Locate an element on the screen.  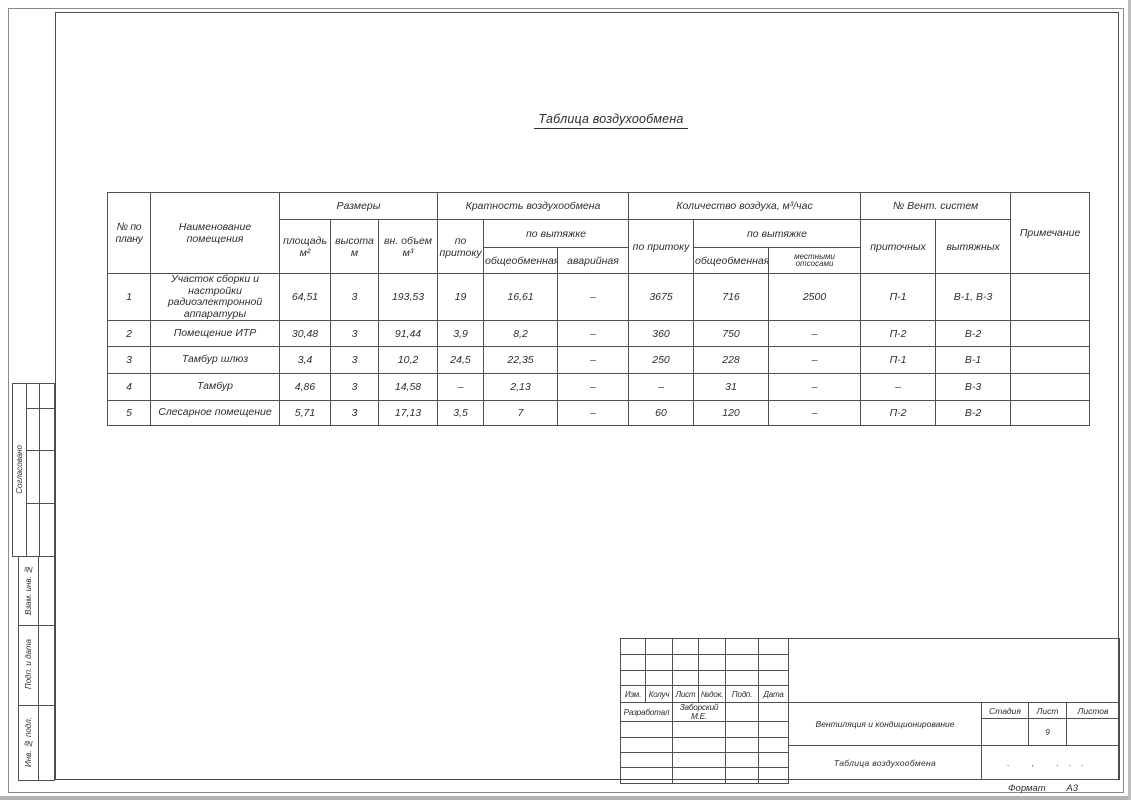
cell-volume: 91,44 is located at coordinates (408, 334).